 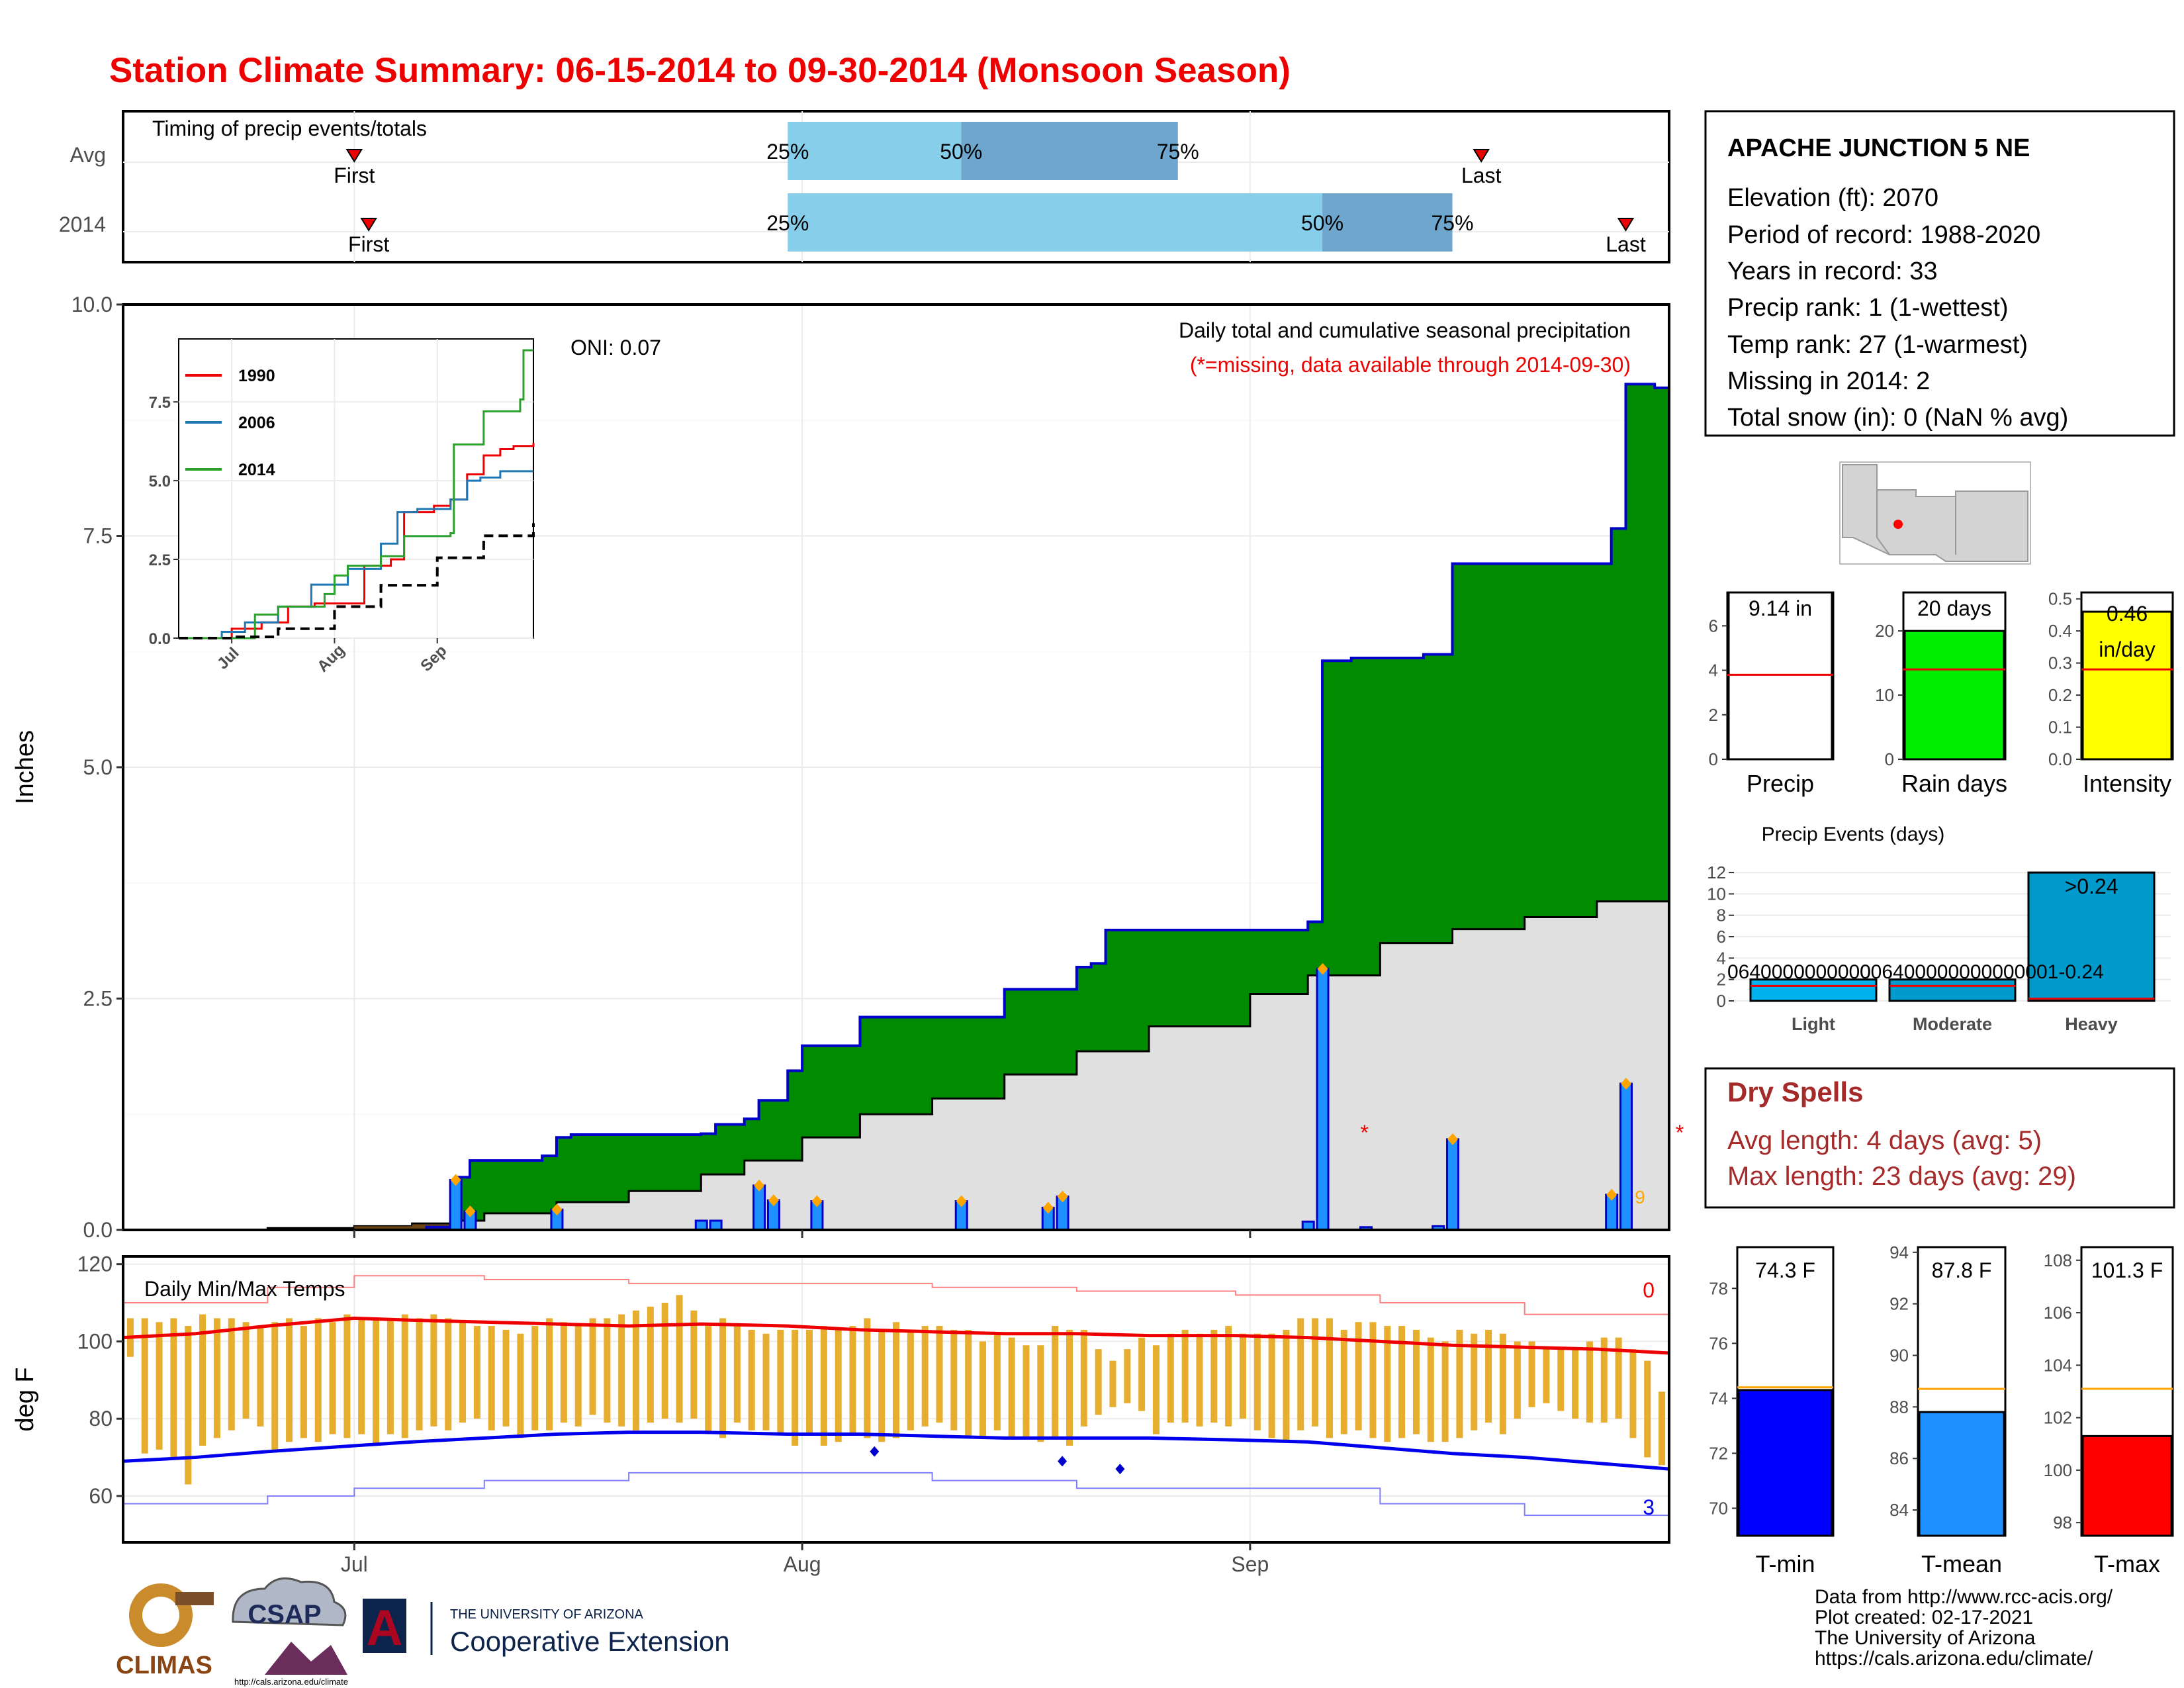 I want to click on bar-y-tick-label: 0, so click(x=1889, y=759).